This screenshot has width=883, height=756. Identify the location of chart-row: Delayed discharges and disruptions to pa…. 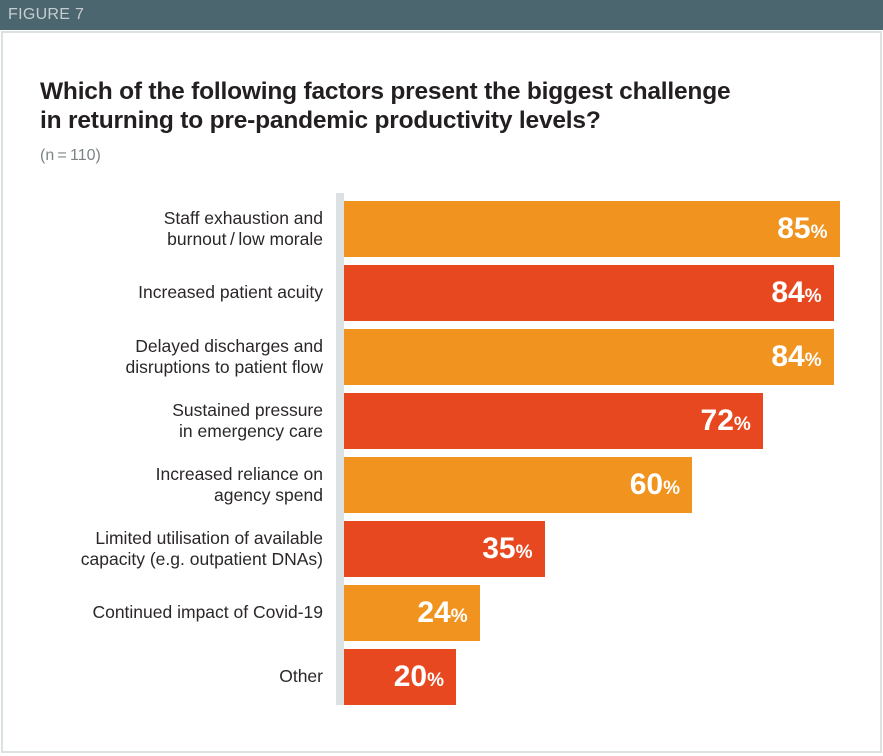
(441, 356).